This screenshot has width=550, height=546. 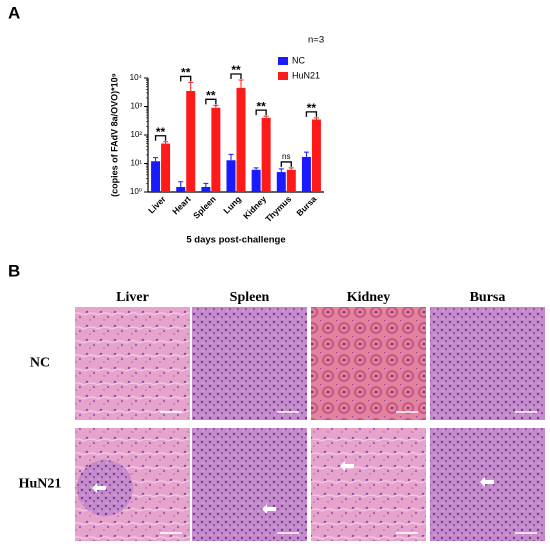 I want to click on x-tick-label: Lung, so click(x=232, y=205).